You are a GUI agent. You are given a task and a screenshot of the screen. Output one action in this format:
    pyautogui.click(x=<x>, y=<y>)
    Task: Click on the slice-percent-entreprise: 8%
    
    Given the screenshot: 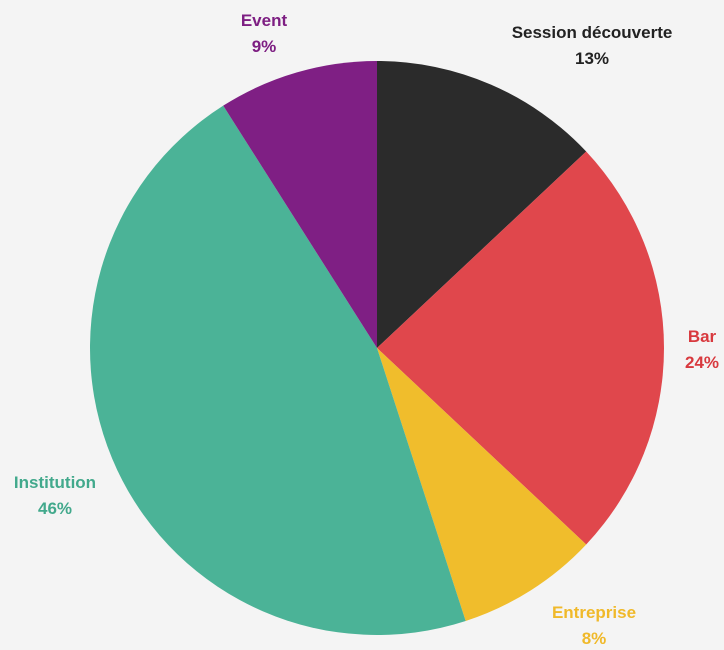 What is the action you would take?
    pyautogui.click(x=594, y=638)
    